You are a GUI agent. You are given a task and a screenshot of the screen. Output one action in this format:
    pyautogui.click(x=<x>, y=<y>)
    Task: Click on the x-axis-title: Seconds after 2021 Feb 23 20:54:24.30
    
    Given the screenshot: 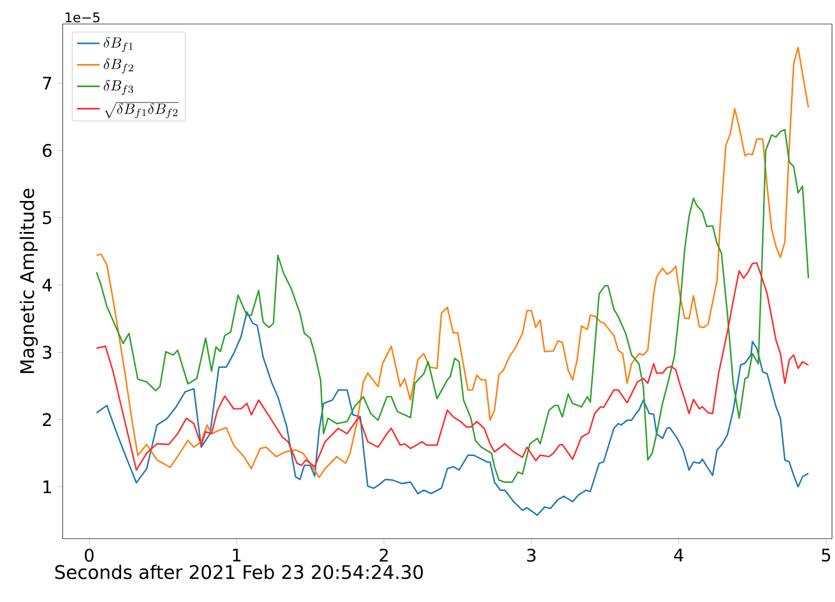 What is the action you would take?
    pyautogui.click(x=239, y=572)
    